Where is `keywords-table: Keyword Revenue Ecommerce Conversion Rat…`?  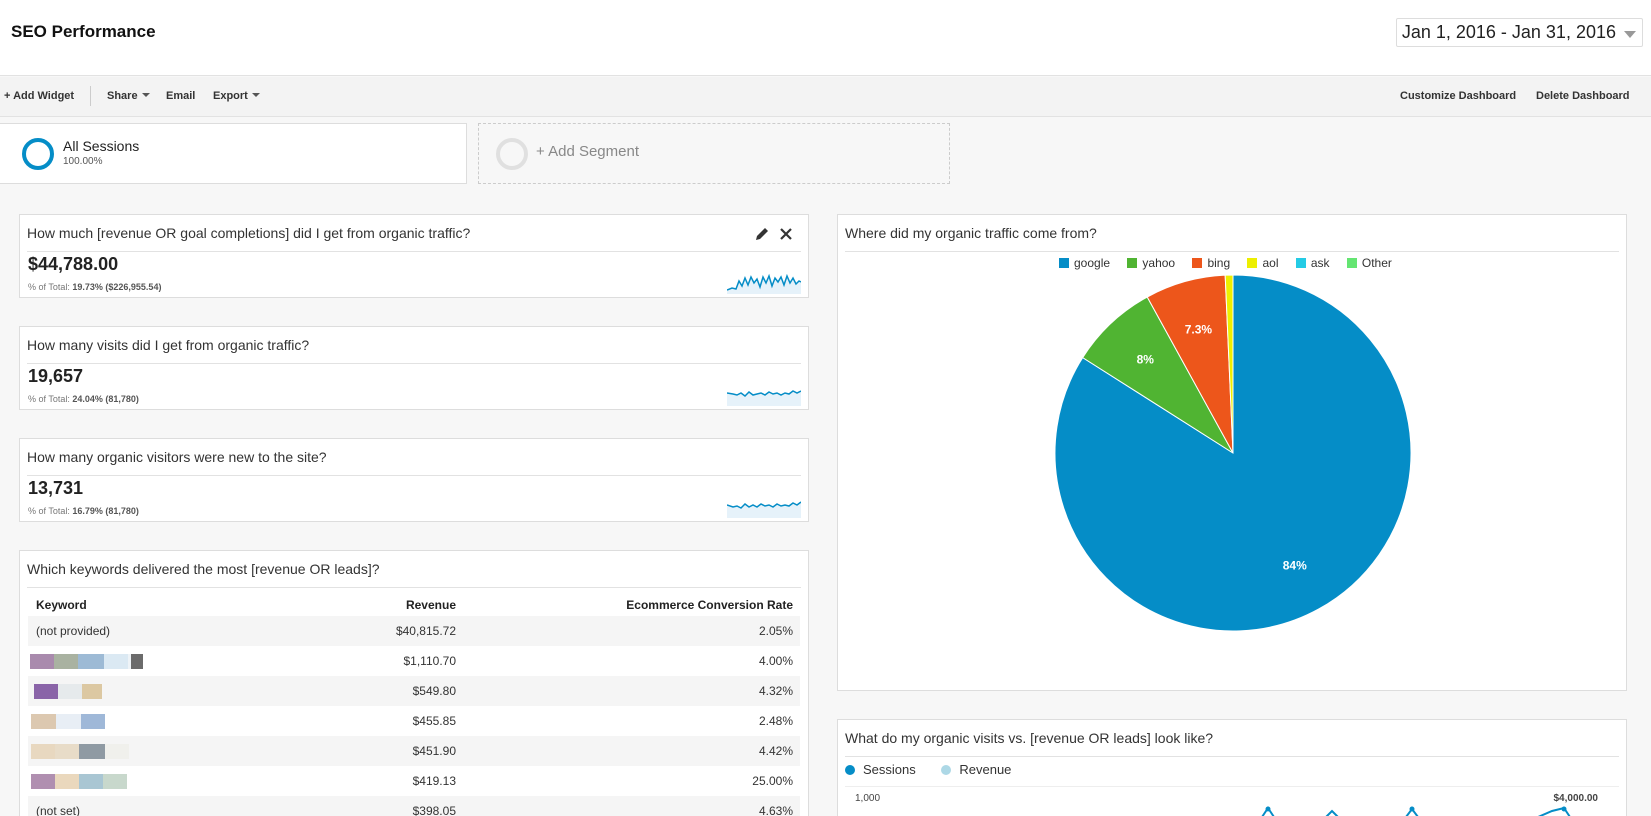 keywords-table: Keyword Revenue Ecommerce Conversion Rat… is located at coordinates (414, 705).